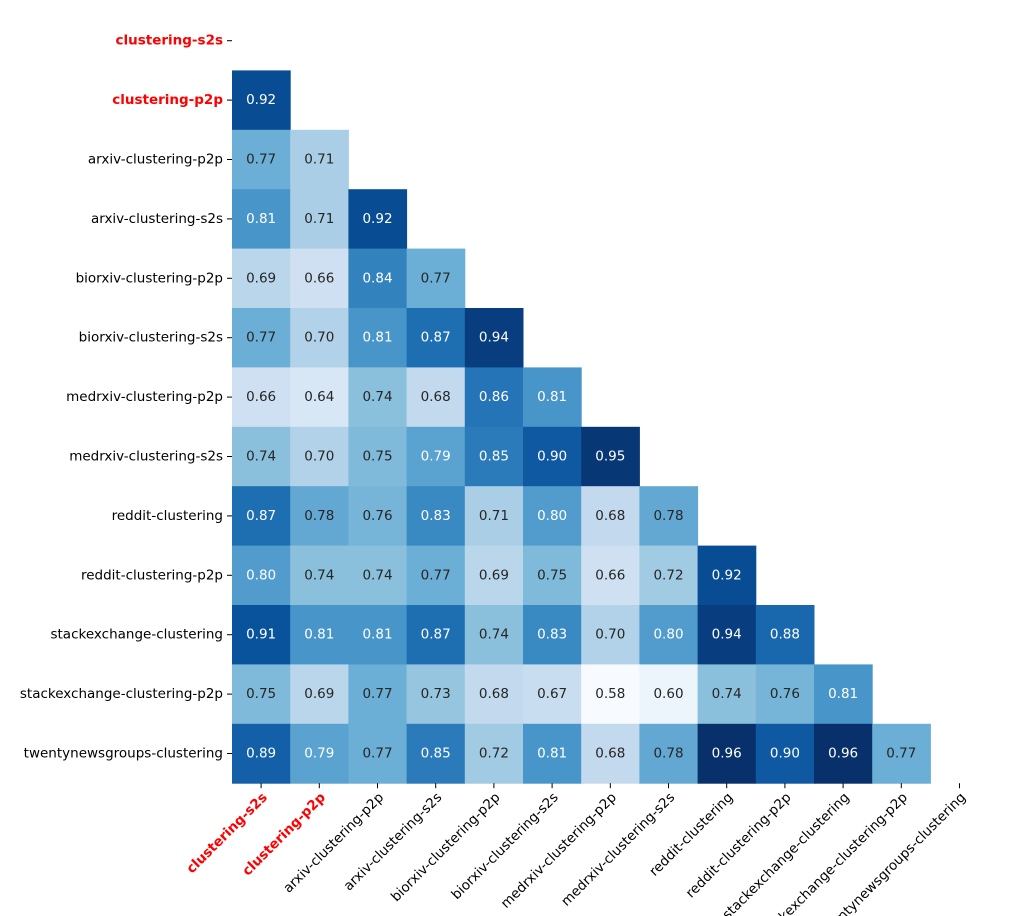 The width and height of the screenshot is (1017, 916). I want to click on x-tick-label: reddit-clustering-p2p, so click(739, 846).